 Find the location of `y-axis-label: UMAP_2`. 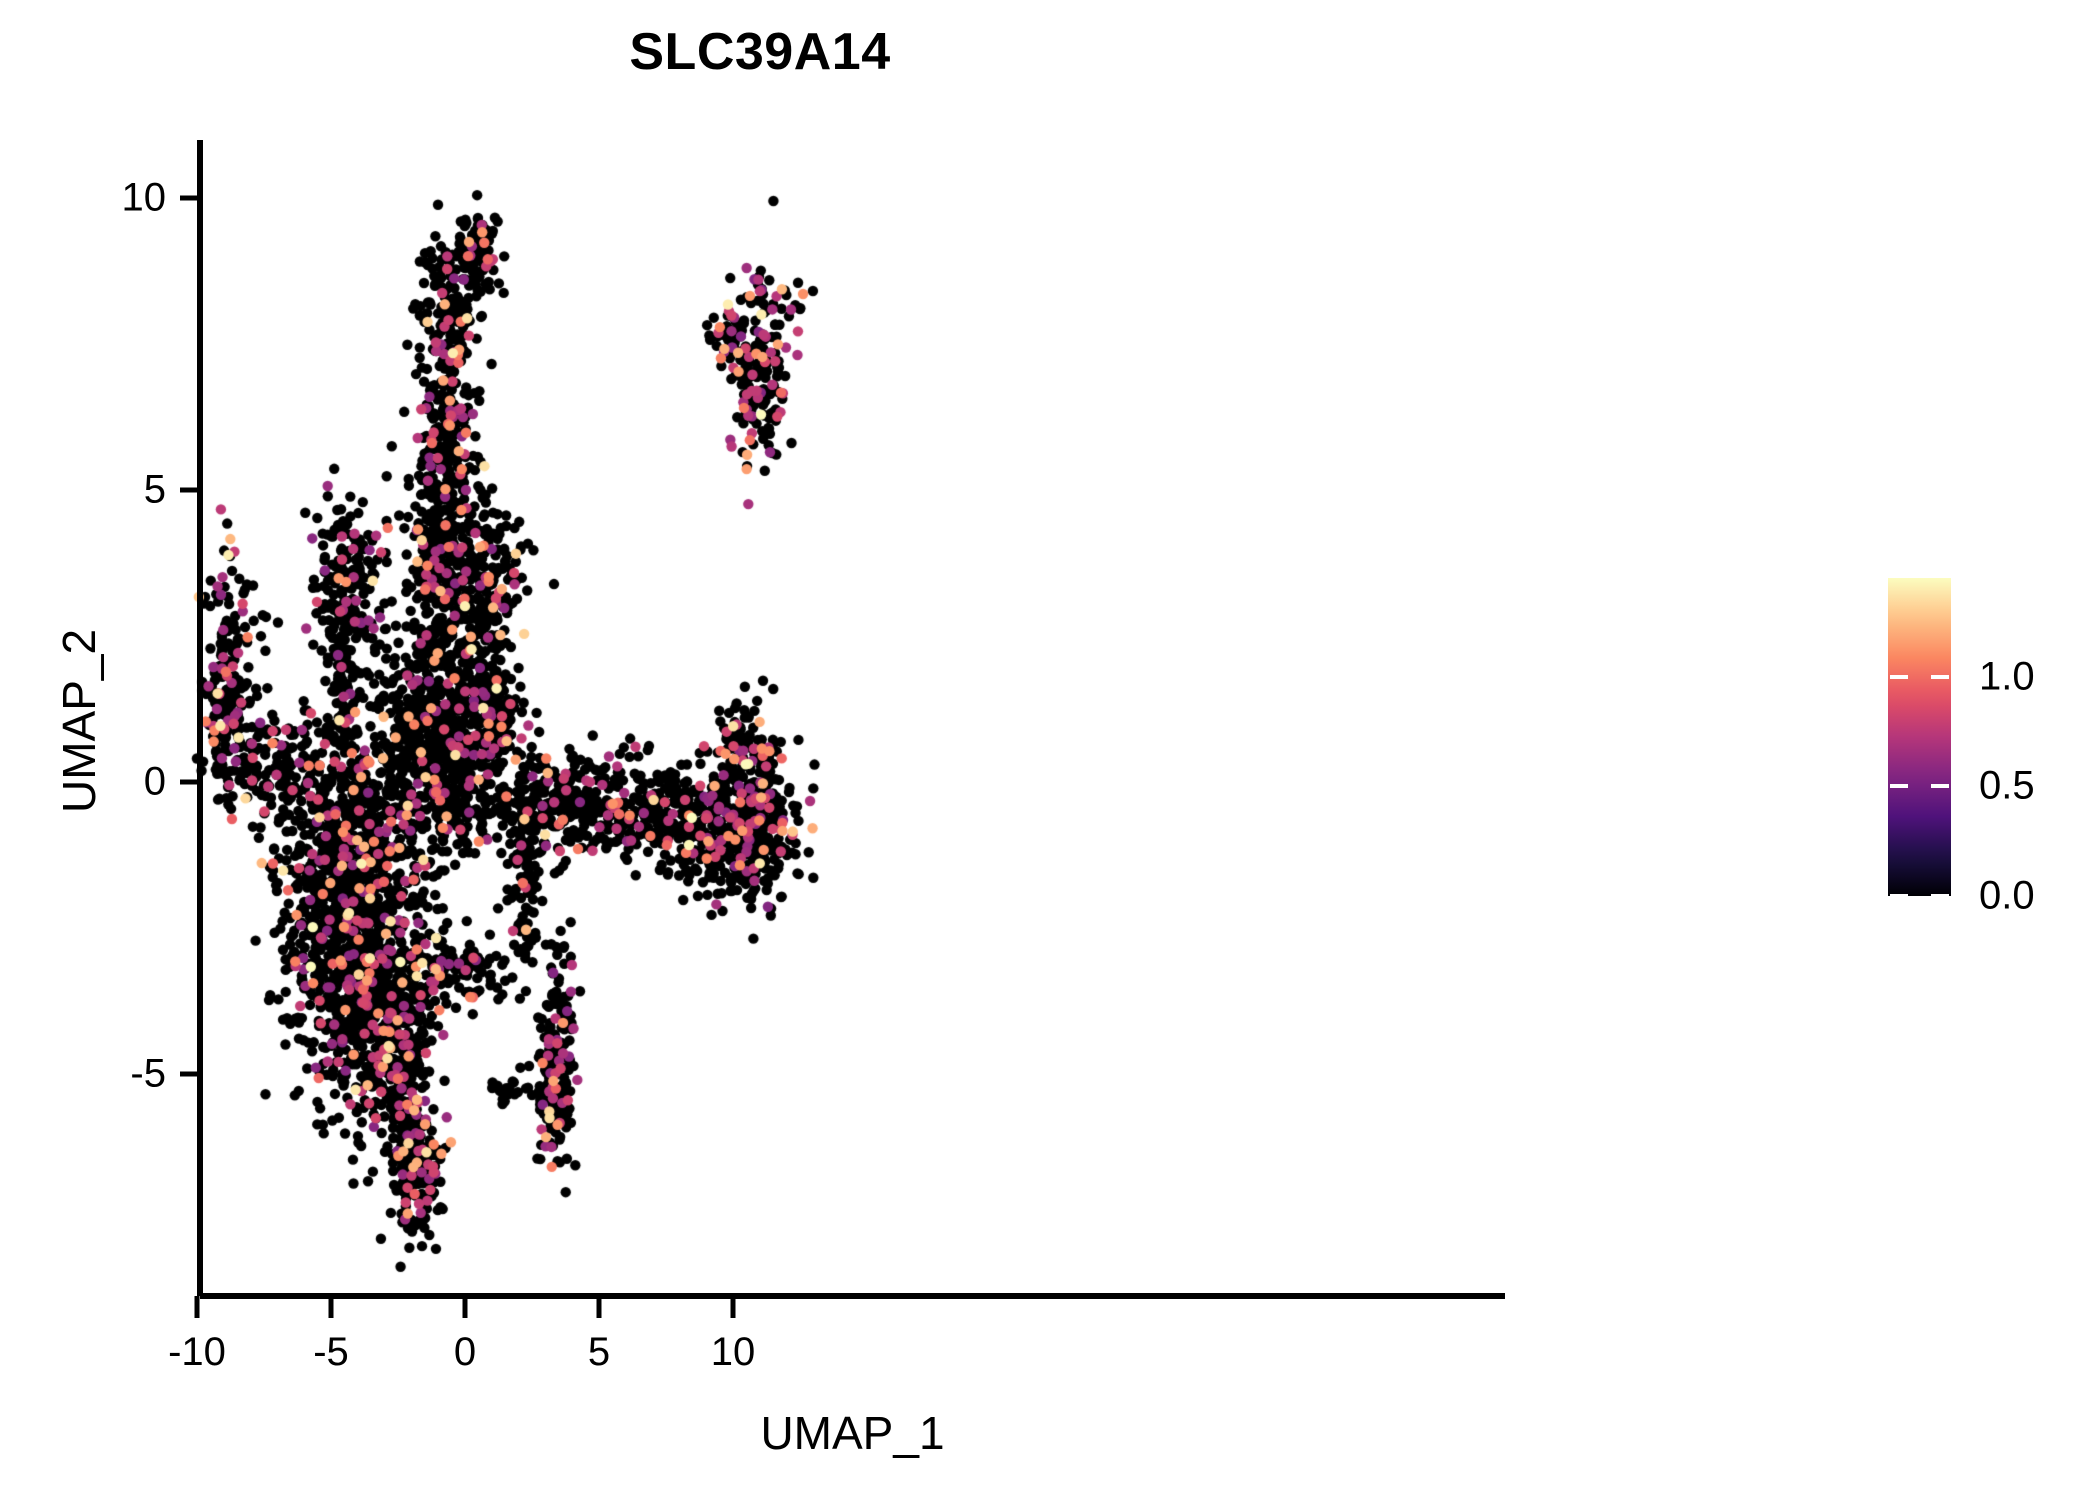

y-axis-label: UMAP_2 is located at coordinates (79, 720).